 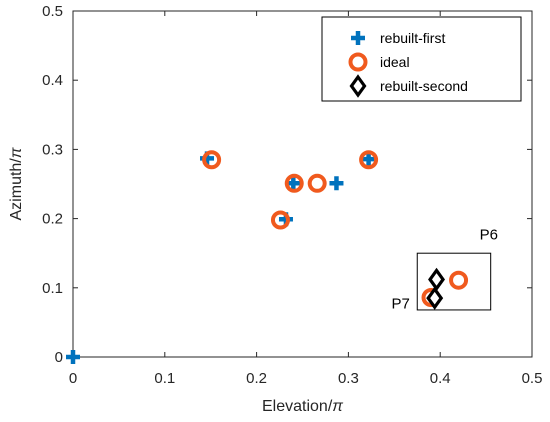 I want to click on highlight-box, so click(x=454, y=281).